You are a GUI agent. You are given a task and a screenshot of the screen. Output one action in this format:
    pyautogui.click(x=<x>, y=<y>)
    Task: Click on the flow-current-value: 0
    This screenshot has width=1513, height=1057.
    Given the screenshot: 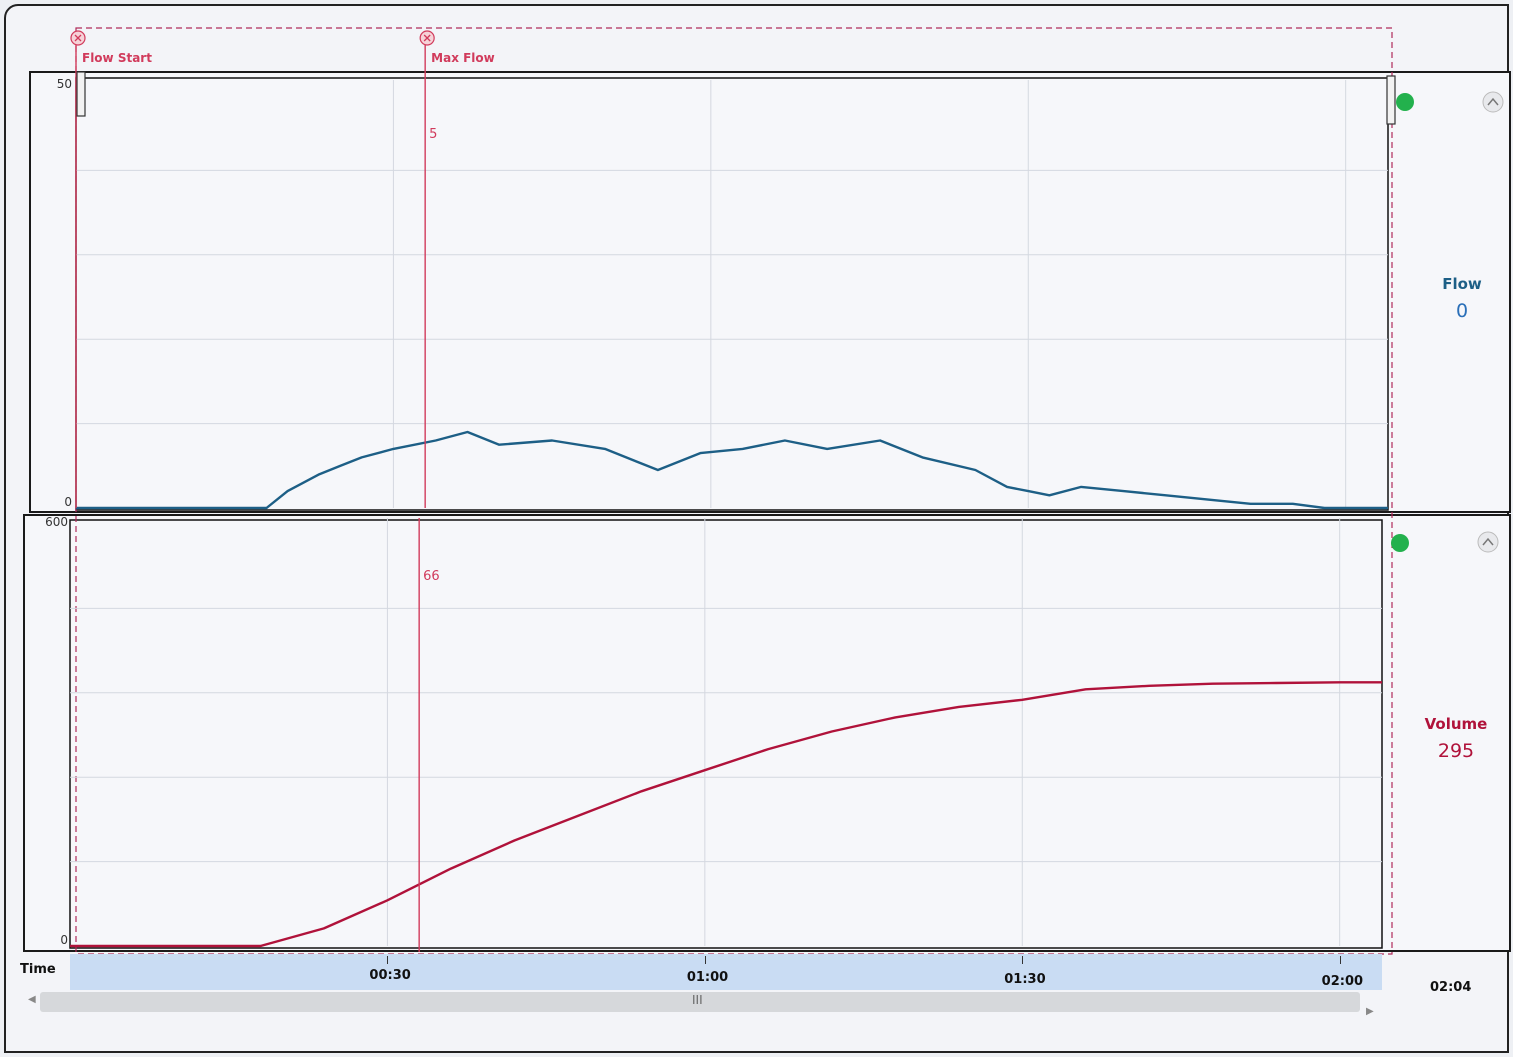 What is the action you would take?
    pyautogui.click(x=1462, y=311)
    